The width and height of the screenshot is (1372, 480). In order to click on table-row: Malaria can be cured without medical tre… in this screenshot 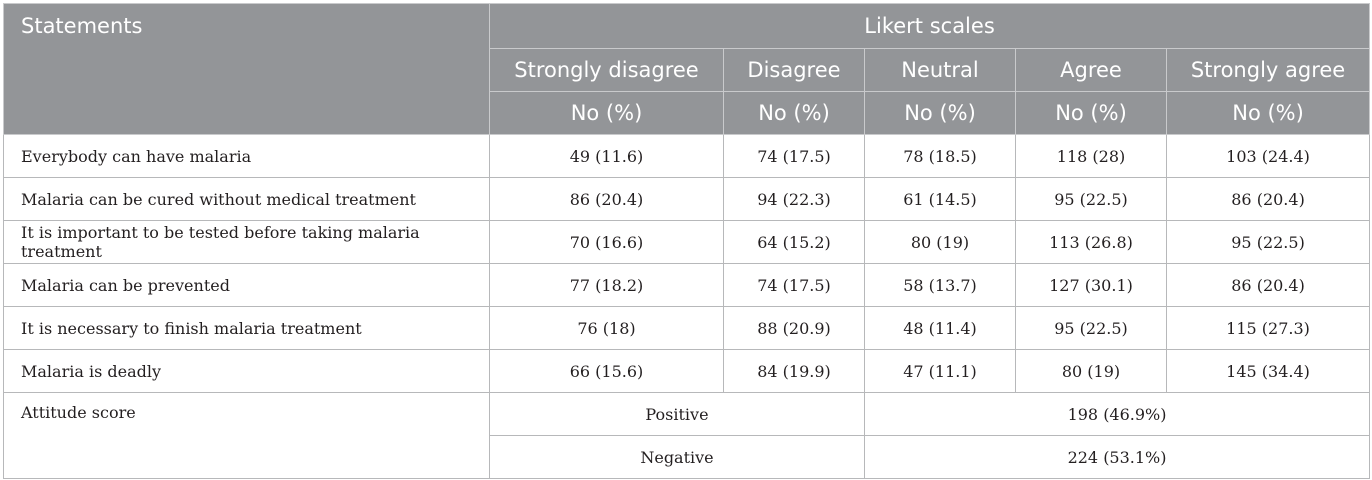, I will do `click(687, 199)`.